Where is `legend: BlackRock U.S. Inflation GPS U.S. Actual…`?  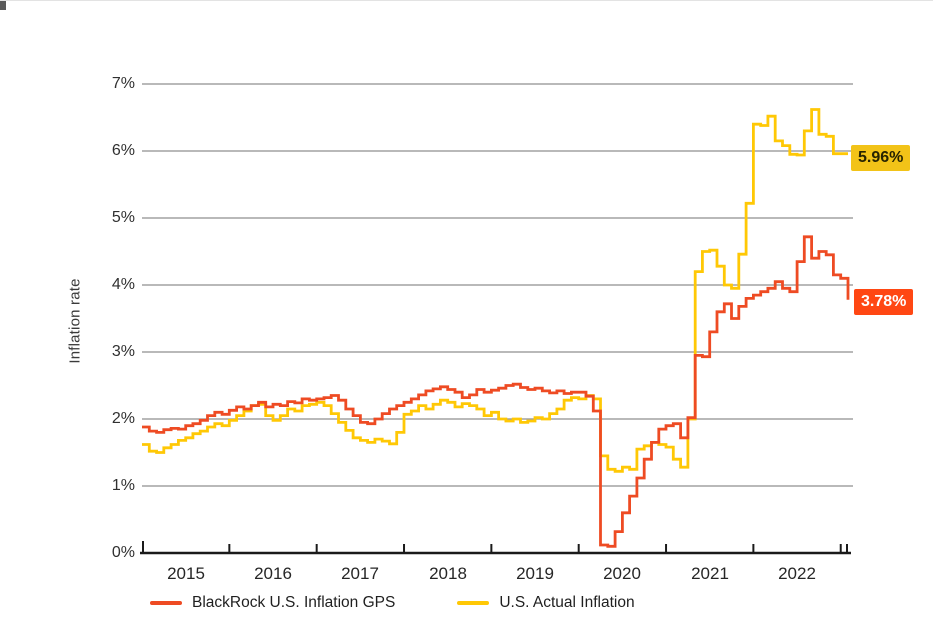
legend: BlackRock U.S. Inflation GPS U.S. Actual… is located at coordinates (392, 603).